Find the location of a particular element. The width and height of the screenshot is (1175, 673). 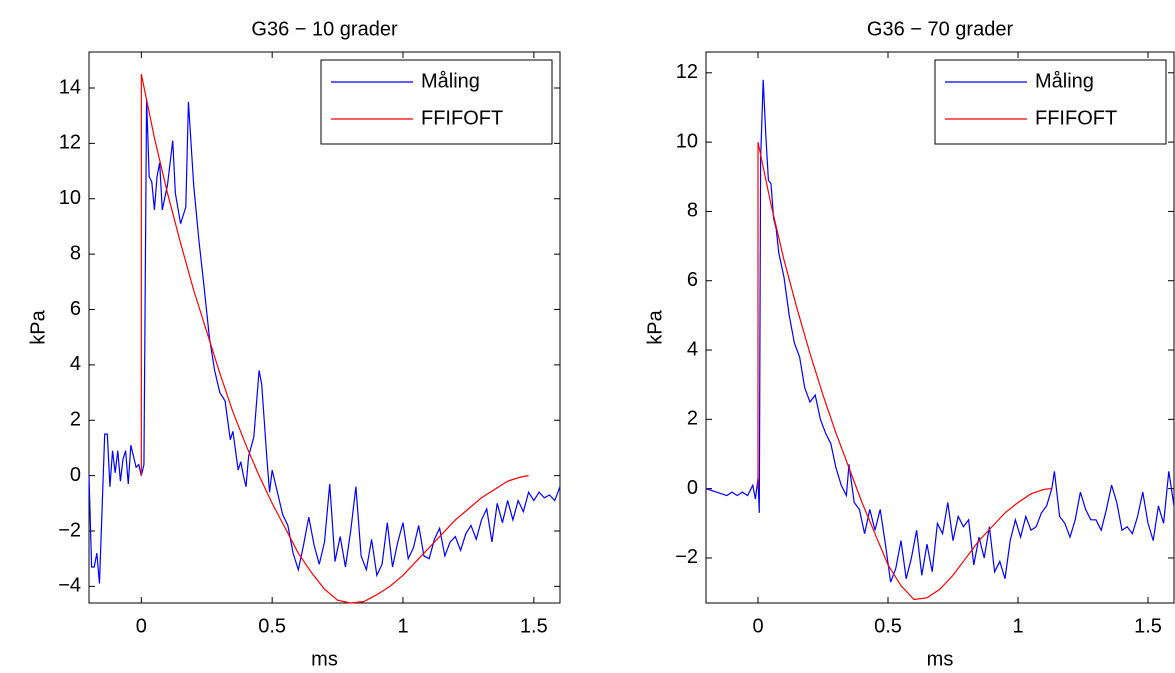

chart-title: G36 − 70 grader is located at coordinates (940, 29).